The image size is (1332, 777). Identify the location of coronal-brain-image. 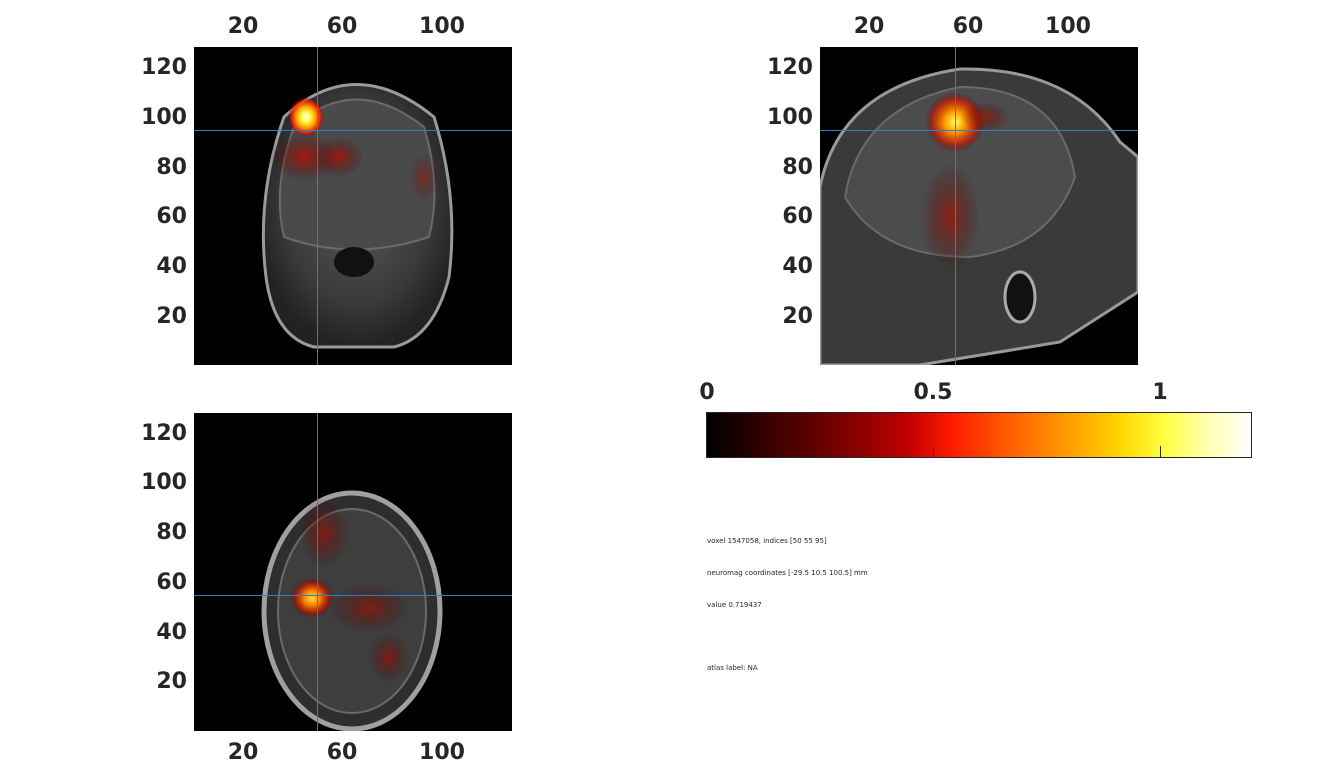
(357, 216).